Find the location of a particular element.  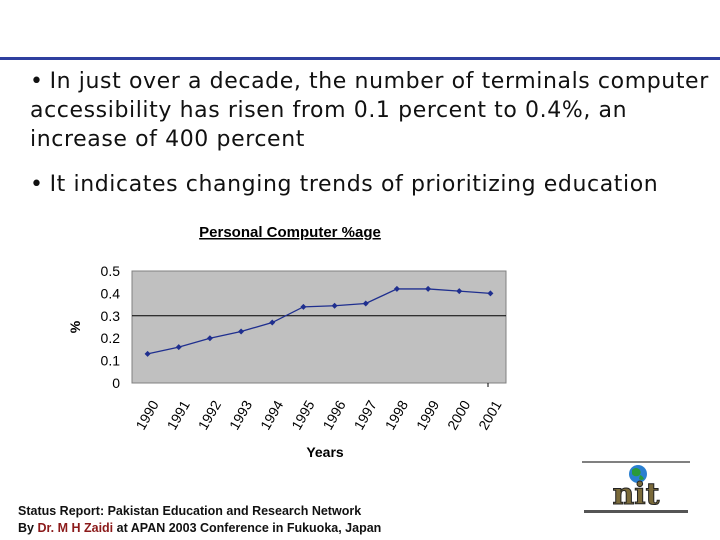

y-axis-label: % is located at coordinates (75, 326).